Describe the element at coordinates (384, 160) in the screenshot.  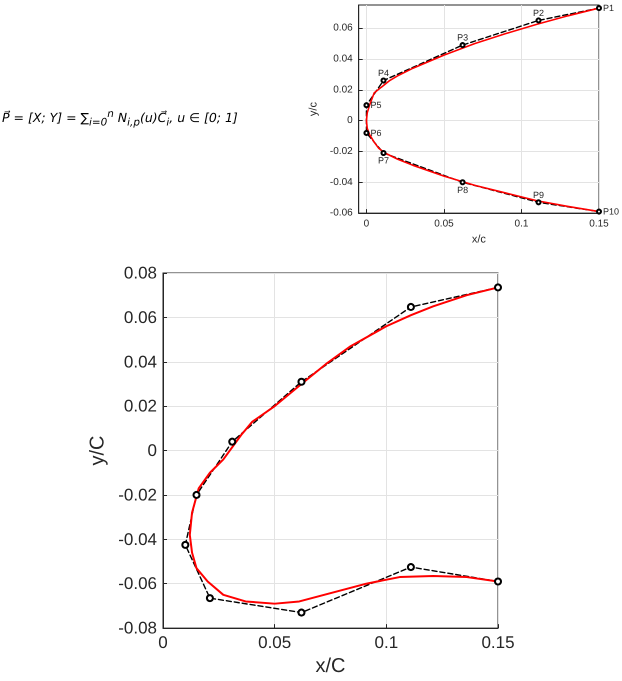
I see `annotation: P7` at that location.